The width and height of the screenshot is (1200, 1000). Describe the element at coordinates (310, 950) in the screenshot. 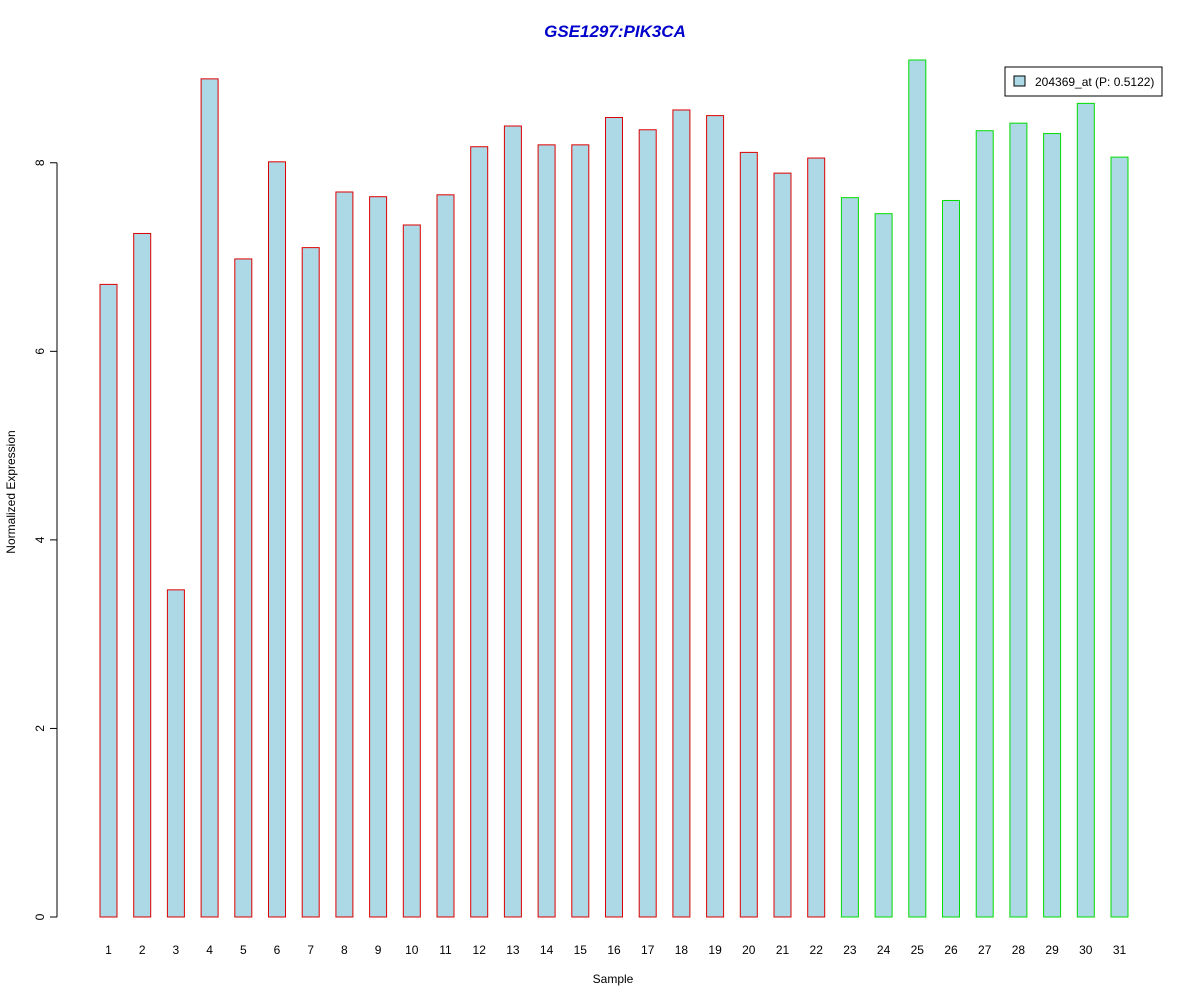

I see `x-tick-label: 7` at that location.